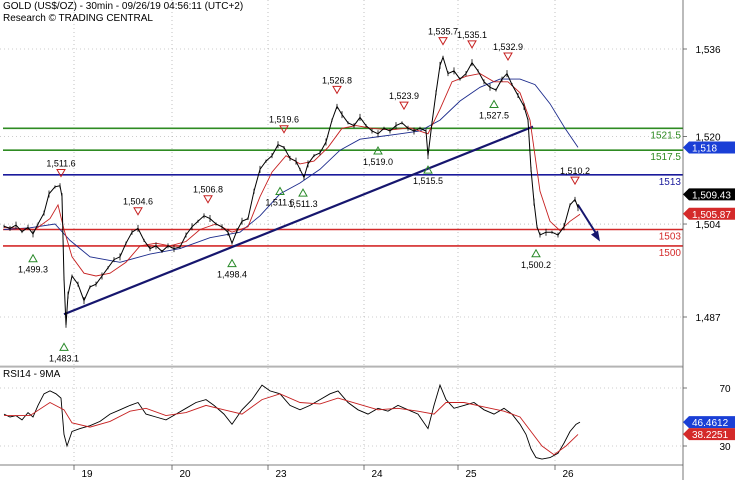  What do you see at coordinates (443, 32) in the screenshot?
I see `high-label: 1,535.7` at bounding box center [443, 32].